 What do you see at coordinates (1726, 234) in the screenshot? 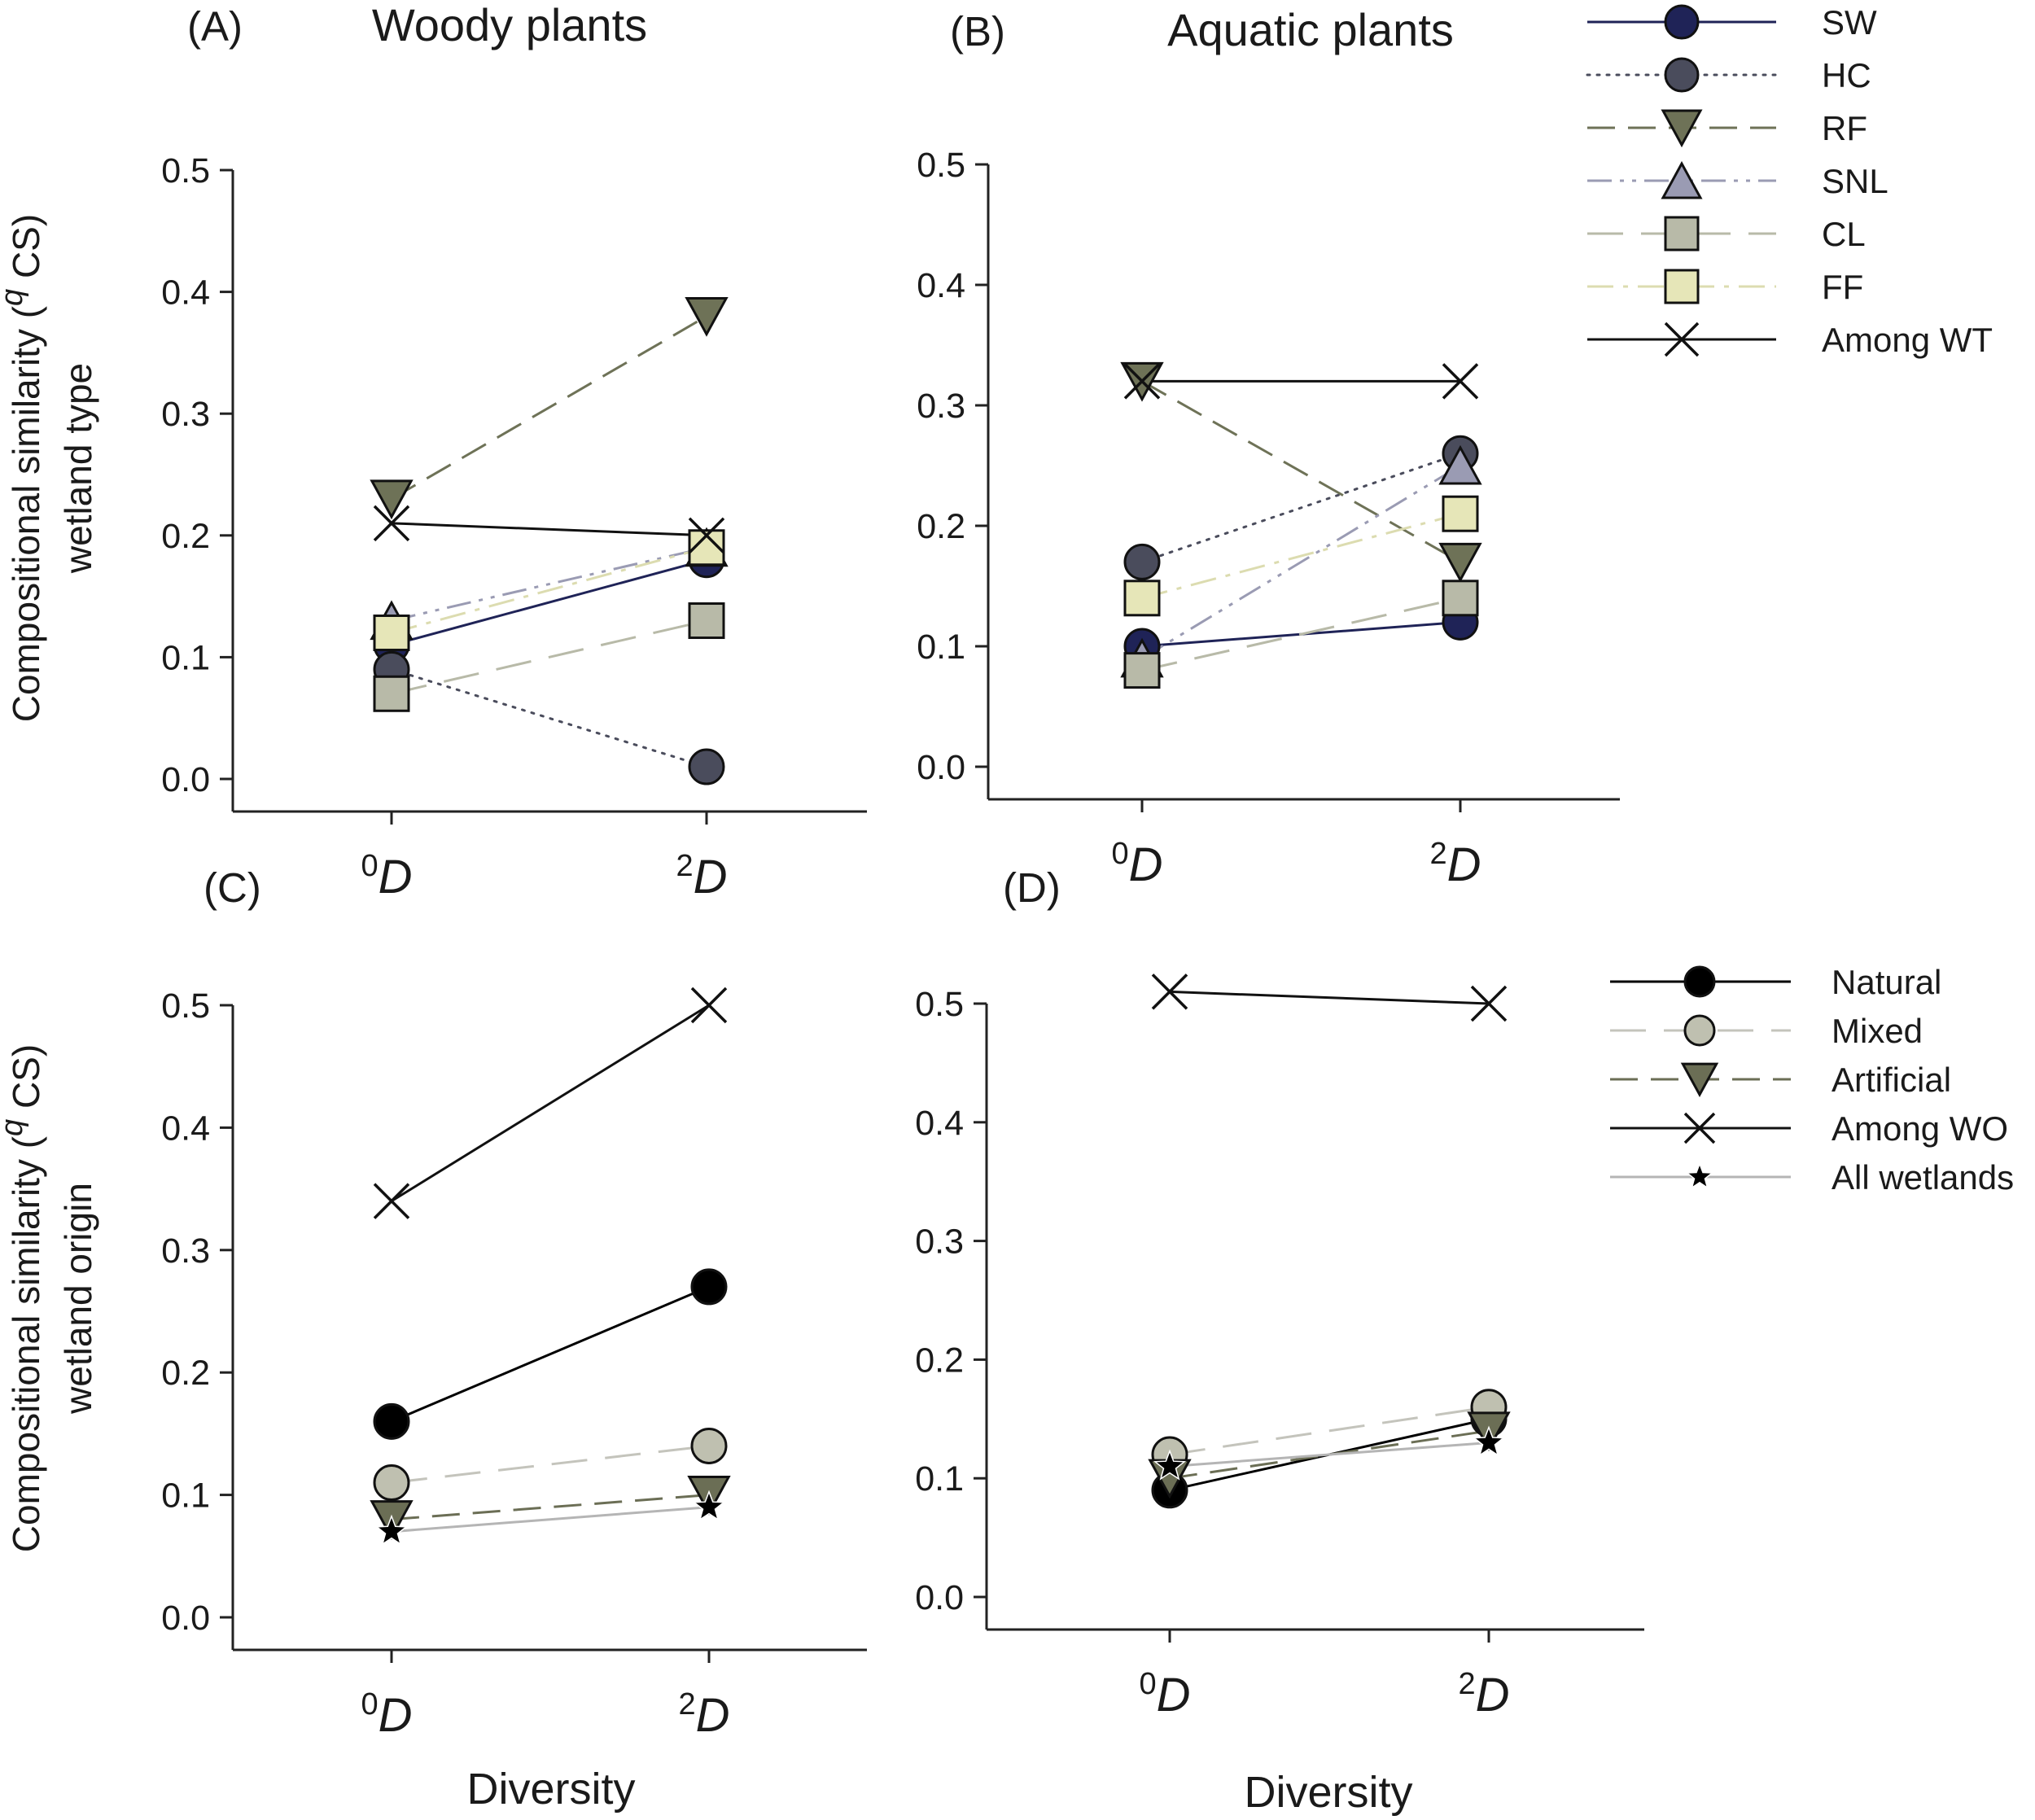
I see `legend-item-cl: CL` at bounding box center [1726, 234].